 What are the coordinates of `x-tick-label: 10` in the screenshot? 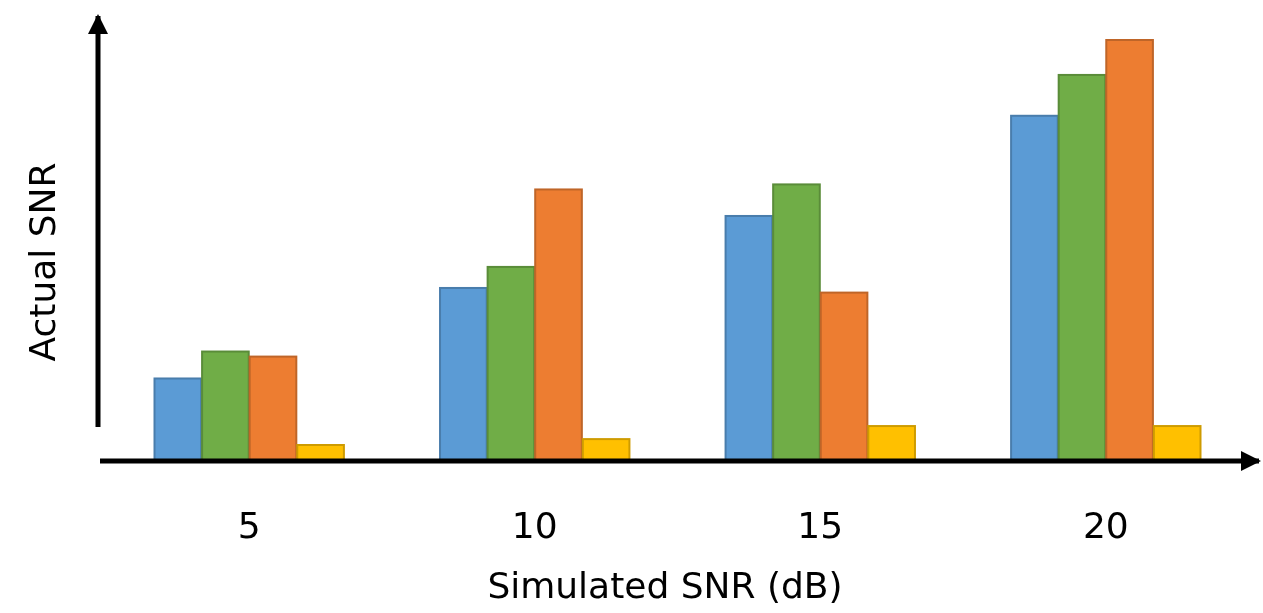 It's located at (534, 525).